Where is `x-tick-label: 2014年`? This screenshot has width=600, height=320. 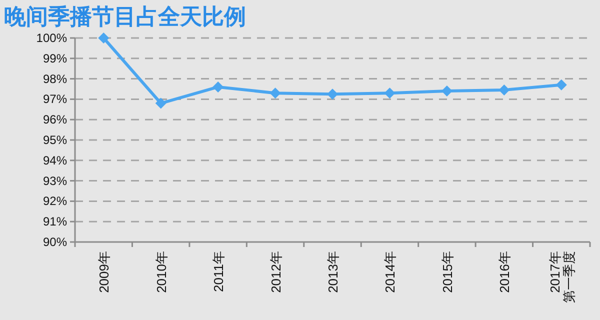
x-tick-label: 2014年 is located at coordinates (390, 272).